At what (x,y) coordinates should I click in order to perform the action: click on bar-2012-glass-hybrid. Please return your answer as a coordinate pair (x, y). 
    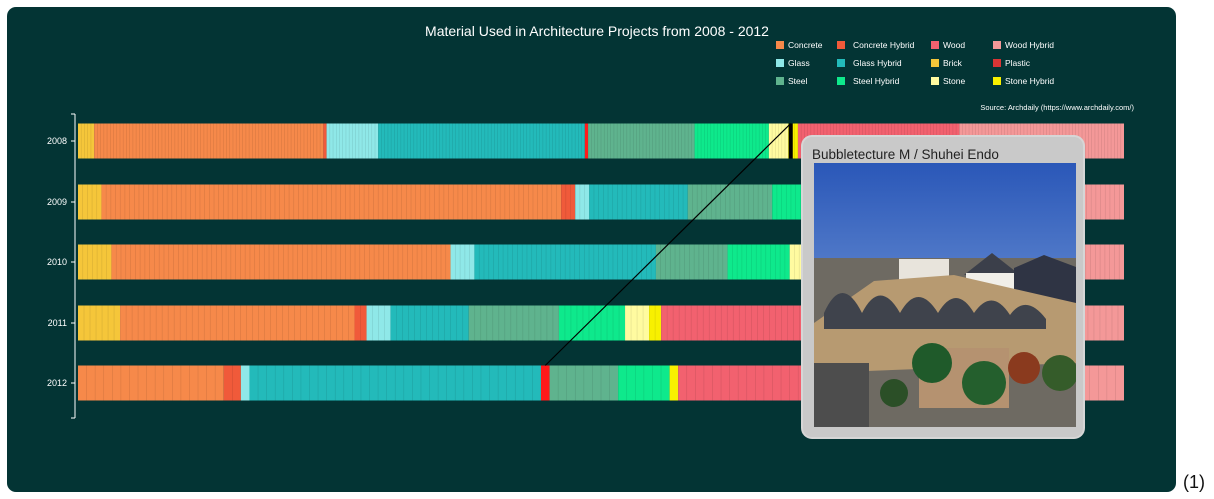
    Looking at the image, I should click on (395, 383).